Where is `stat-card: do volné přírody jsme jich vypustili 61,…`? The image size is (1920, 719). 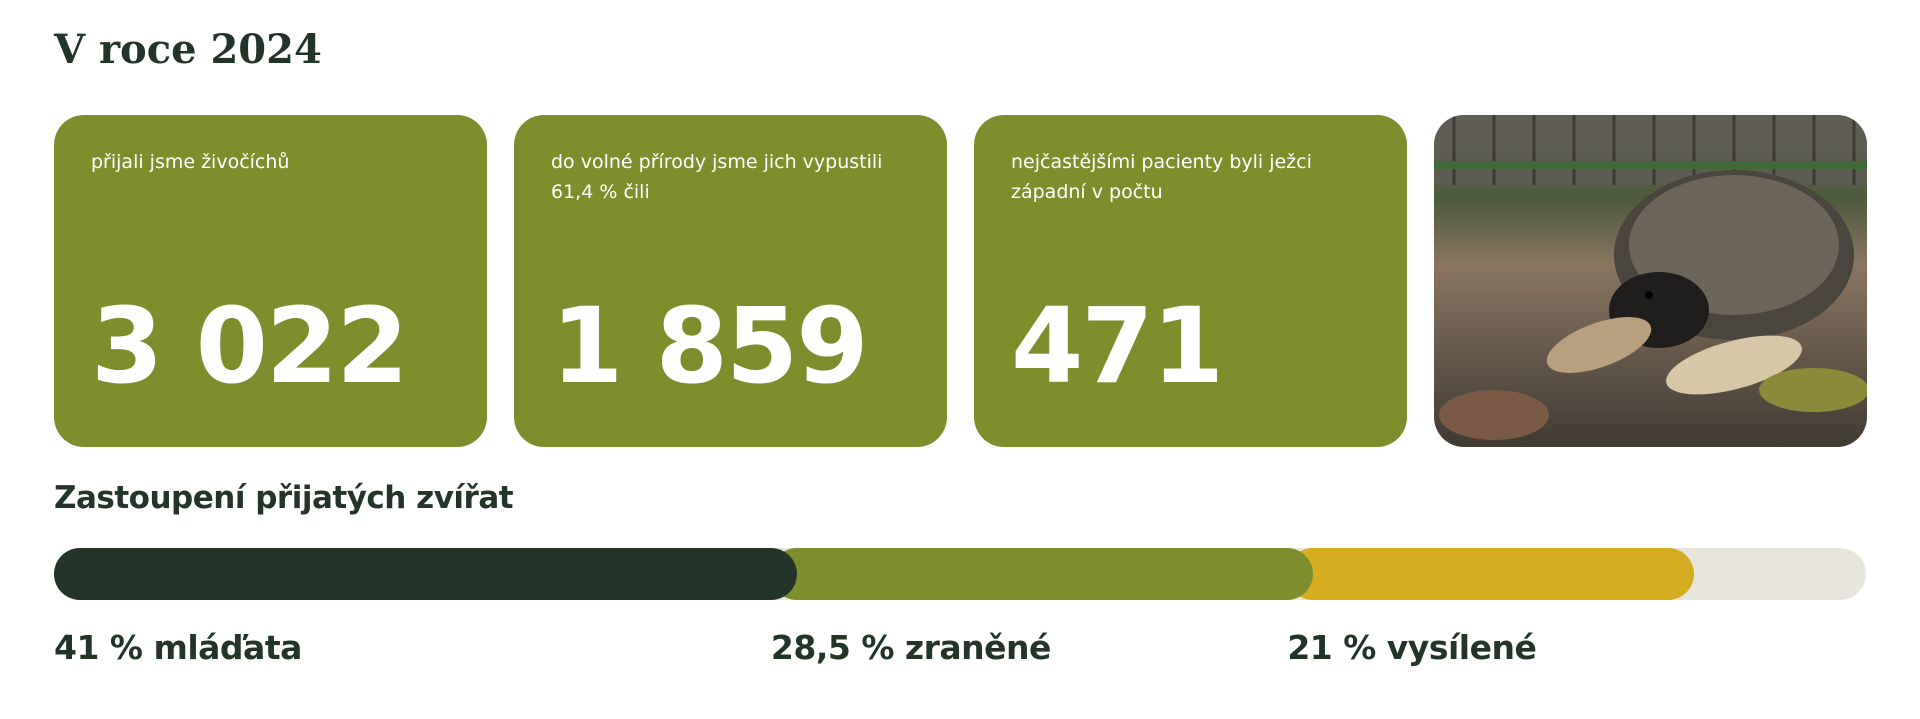 stat-card: do volné přírody jsme jich vypustili 61,… is located at coordinates (730, 281).